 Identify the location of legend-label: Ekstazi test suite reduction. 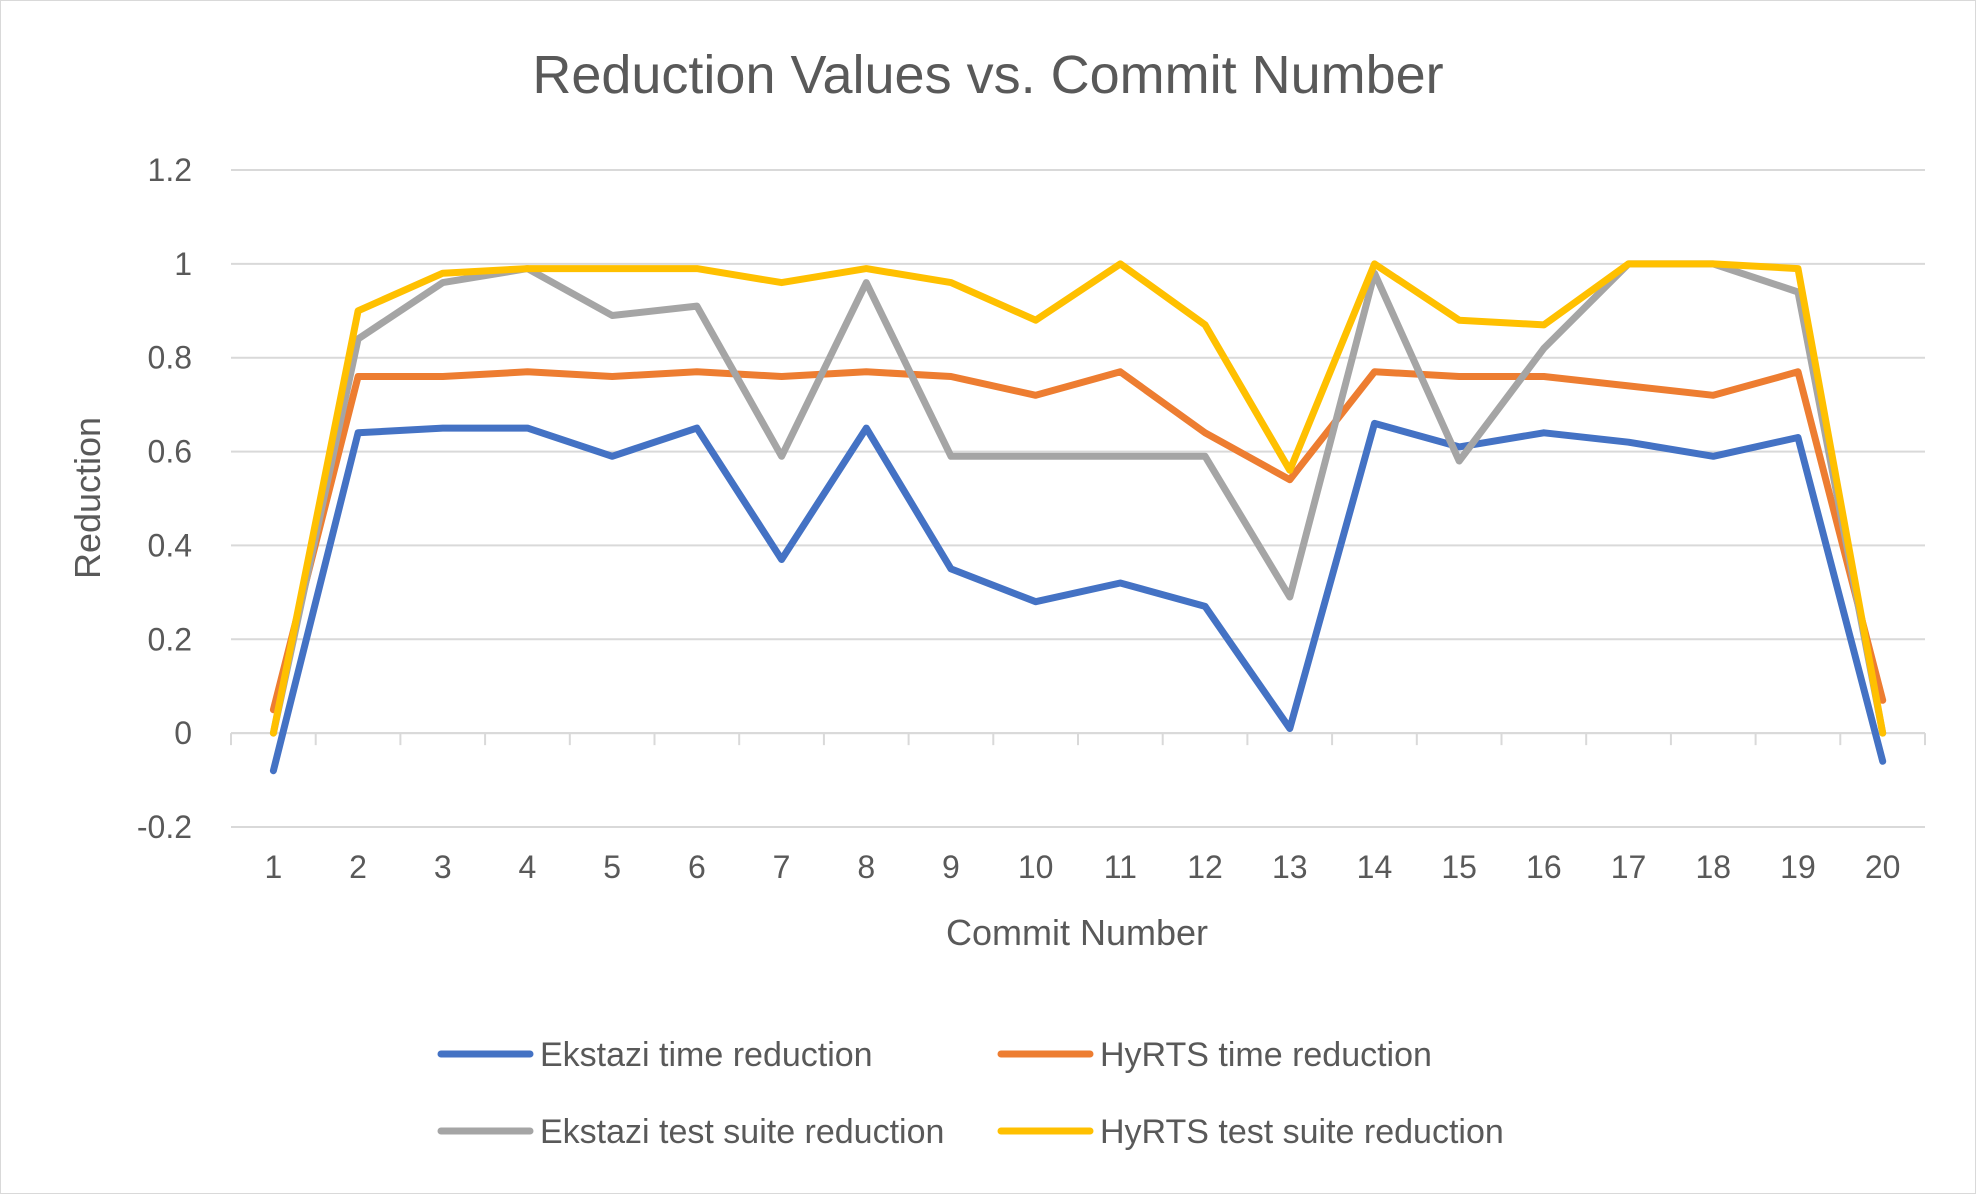
(742, 1132).